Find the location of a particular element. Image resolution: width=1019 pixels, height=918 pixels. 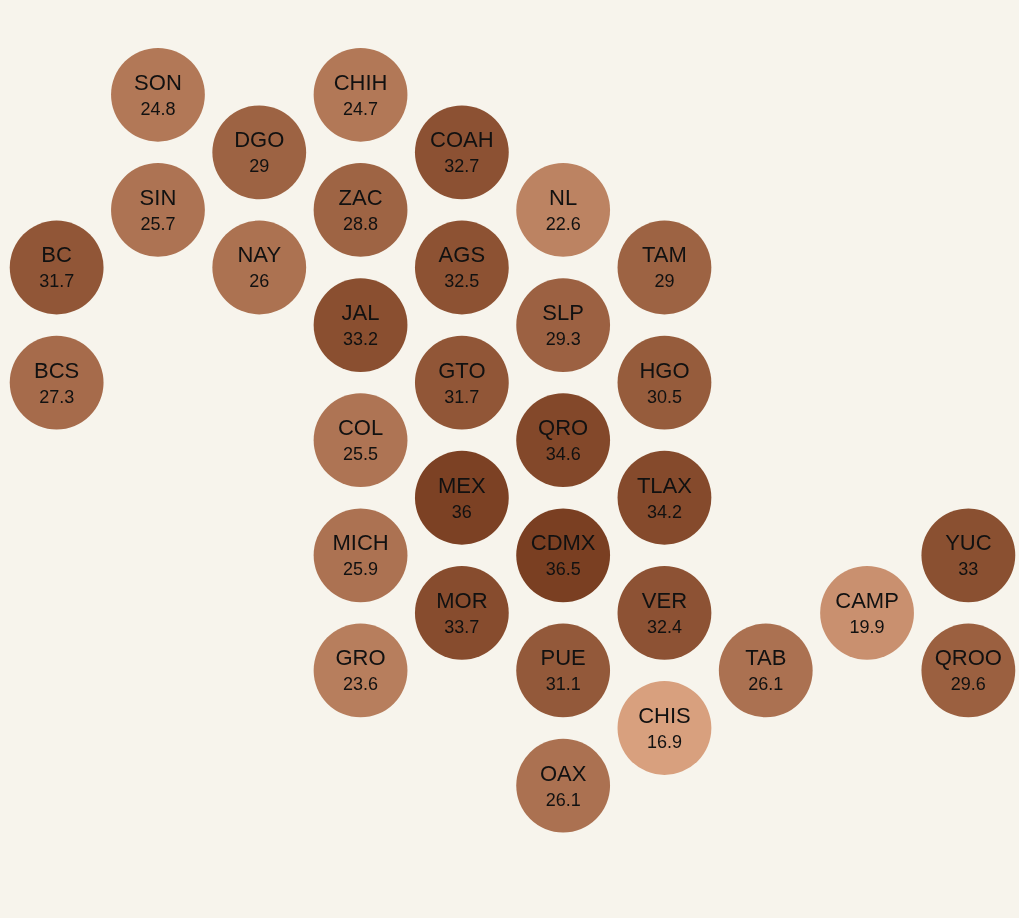

data-label: 25.9 is located at coordinates (361, 569).